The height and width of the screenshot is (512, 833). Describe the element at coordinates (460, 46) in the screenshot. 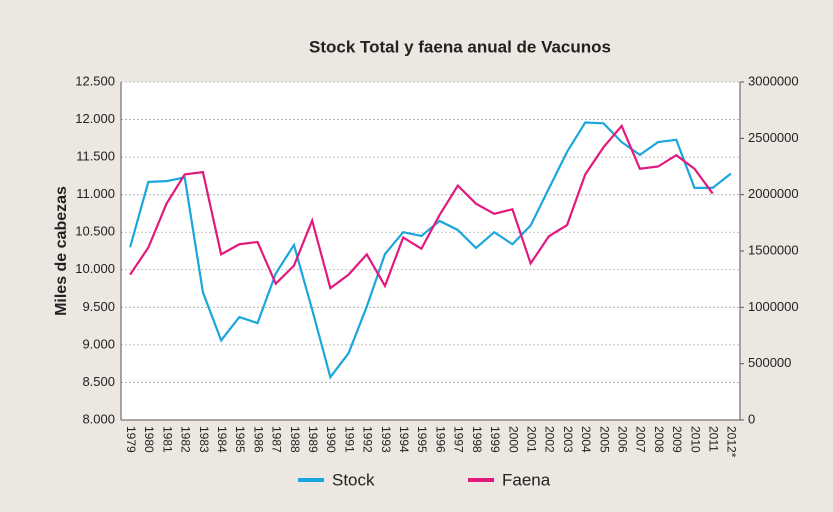

I see `chart-title: Stock Total y faena anual de Vacunos` at that location.